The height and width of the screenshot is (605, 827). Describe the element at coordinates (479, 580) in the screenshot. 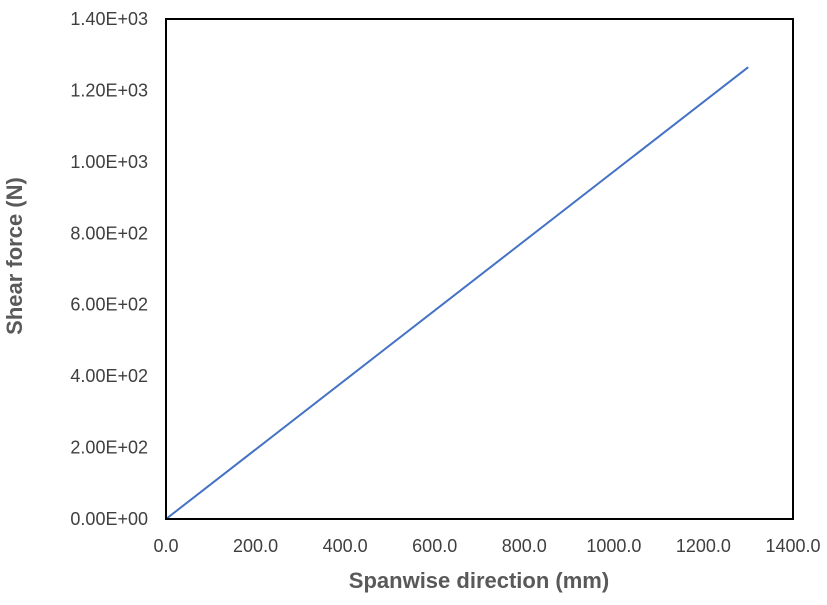

I see `x-axis-title: Spanwise direction (mm)` at that location.